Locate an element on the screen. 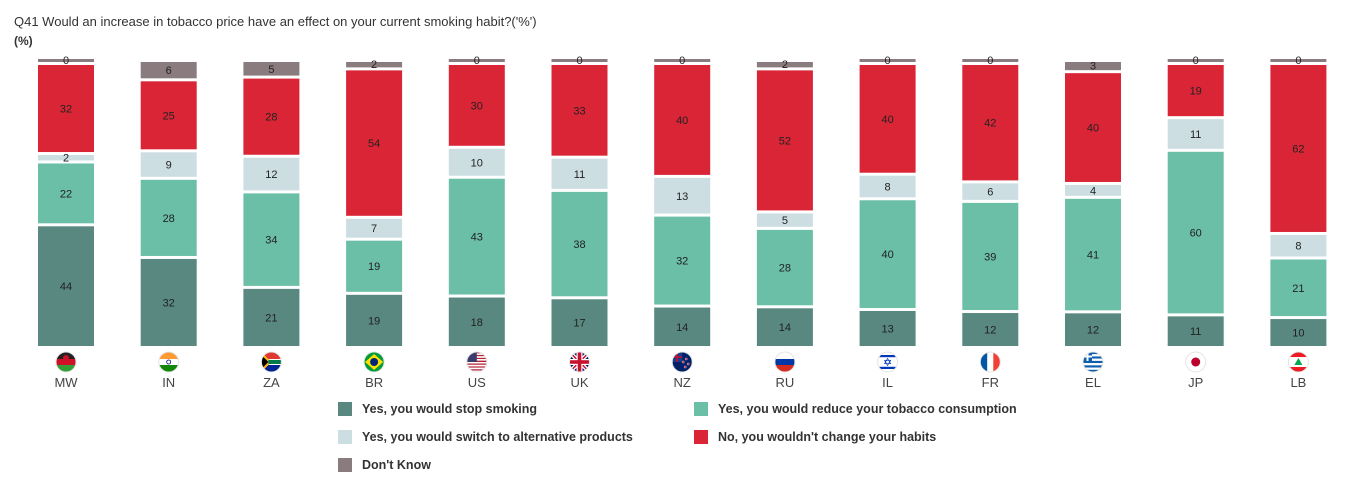 The image size is (1367, 500). greece-flag-icon is located at coordinates (1093, 362).